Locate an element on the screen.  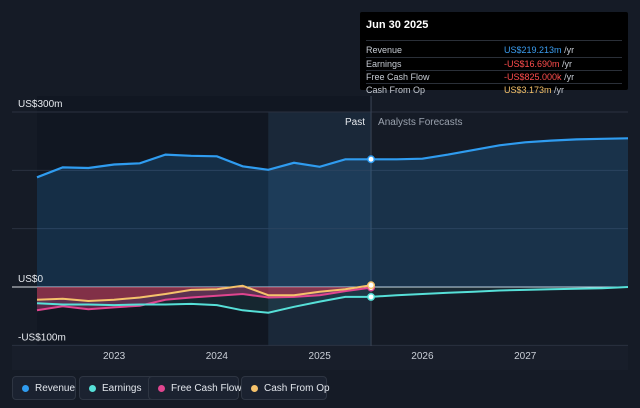
x-tick-label: 2023 is located at coordinates (114, 356).